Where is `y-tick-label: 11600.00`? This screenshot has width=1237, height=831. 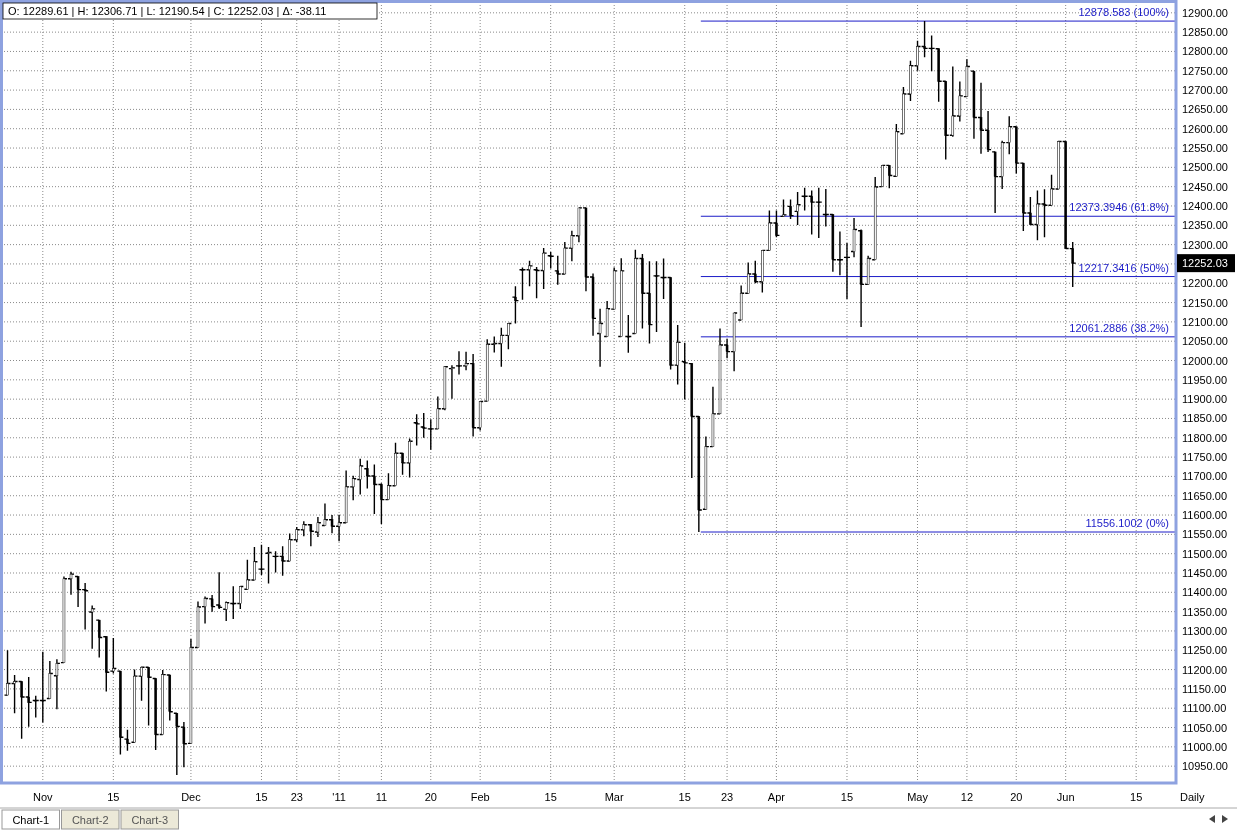
y-tick-label: 11600.00 is located at coordinates (1205, 515).